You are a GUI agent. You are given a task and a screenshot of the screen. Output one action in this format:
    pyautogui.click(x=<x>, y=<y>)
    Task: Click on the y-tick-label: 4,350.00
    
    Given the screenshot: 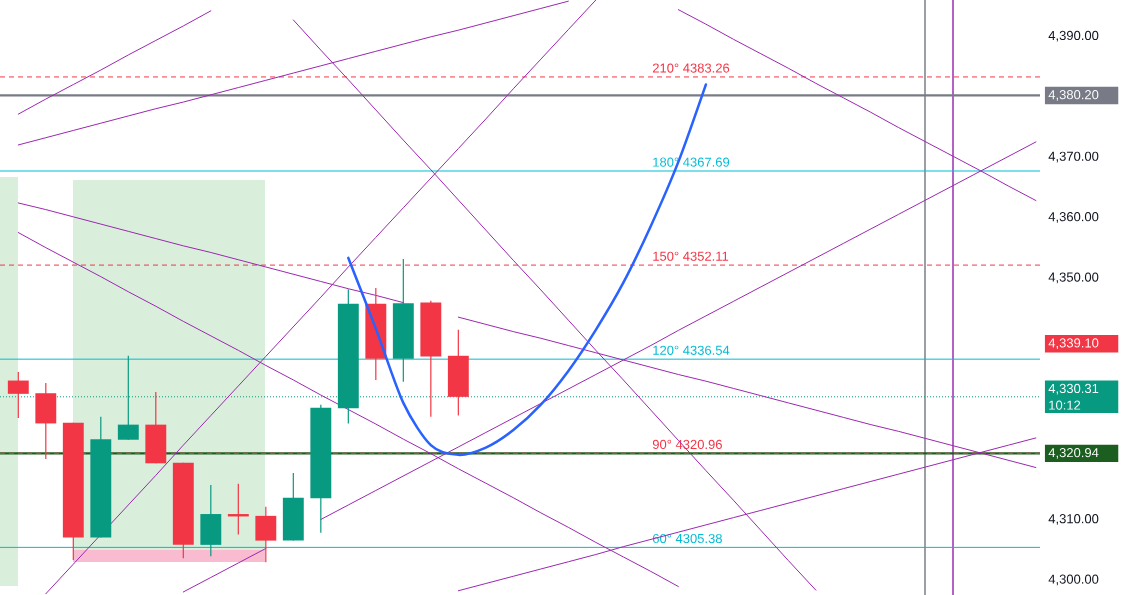 What is the action you would take?
    pyautogui.click(x=1073, y=278)
    